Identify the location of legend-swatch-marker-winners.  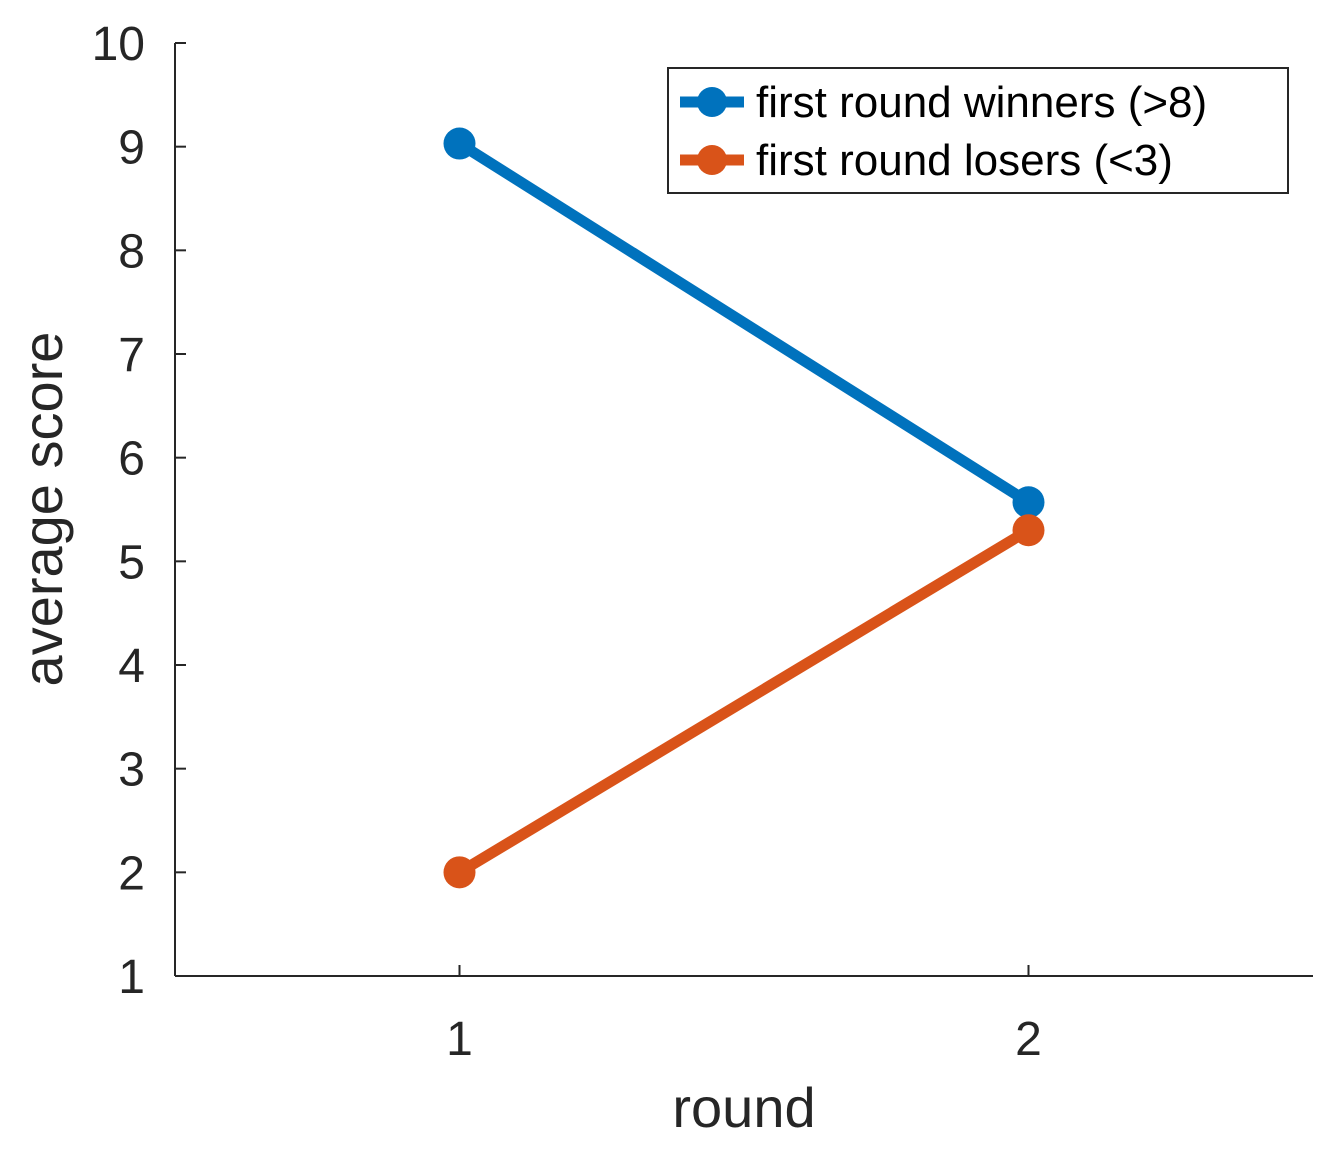
(712, 102).